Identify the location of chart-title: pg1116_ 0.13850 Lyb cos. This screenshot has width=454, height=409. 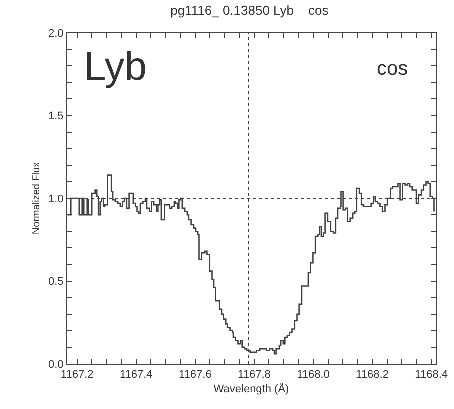
(250, 10).